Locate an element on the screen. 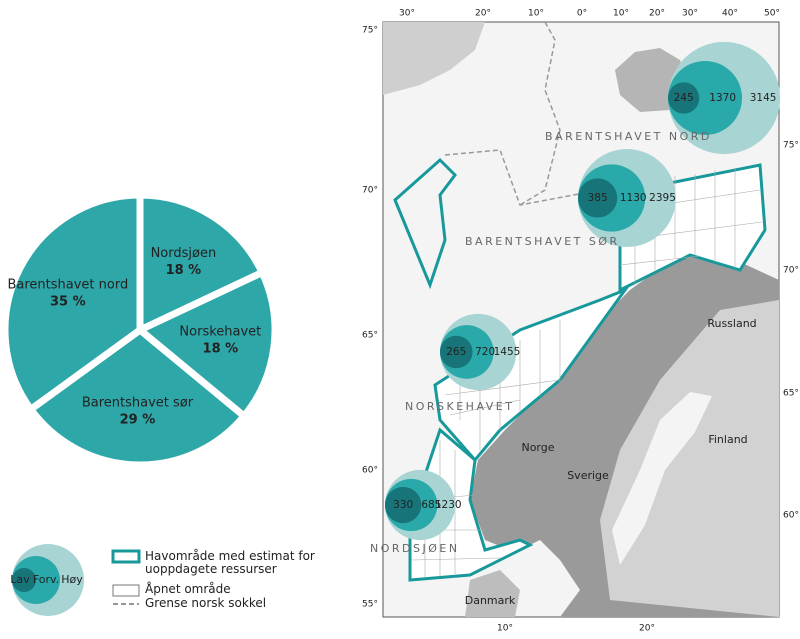  slice-label: Barentshavet nord is located at coordinates (67, 285).